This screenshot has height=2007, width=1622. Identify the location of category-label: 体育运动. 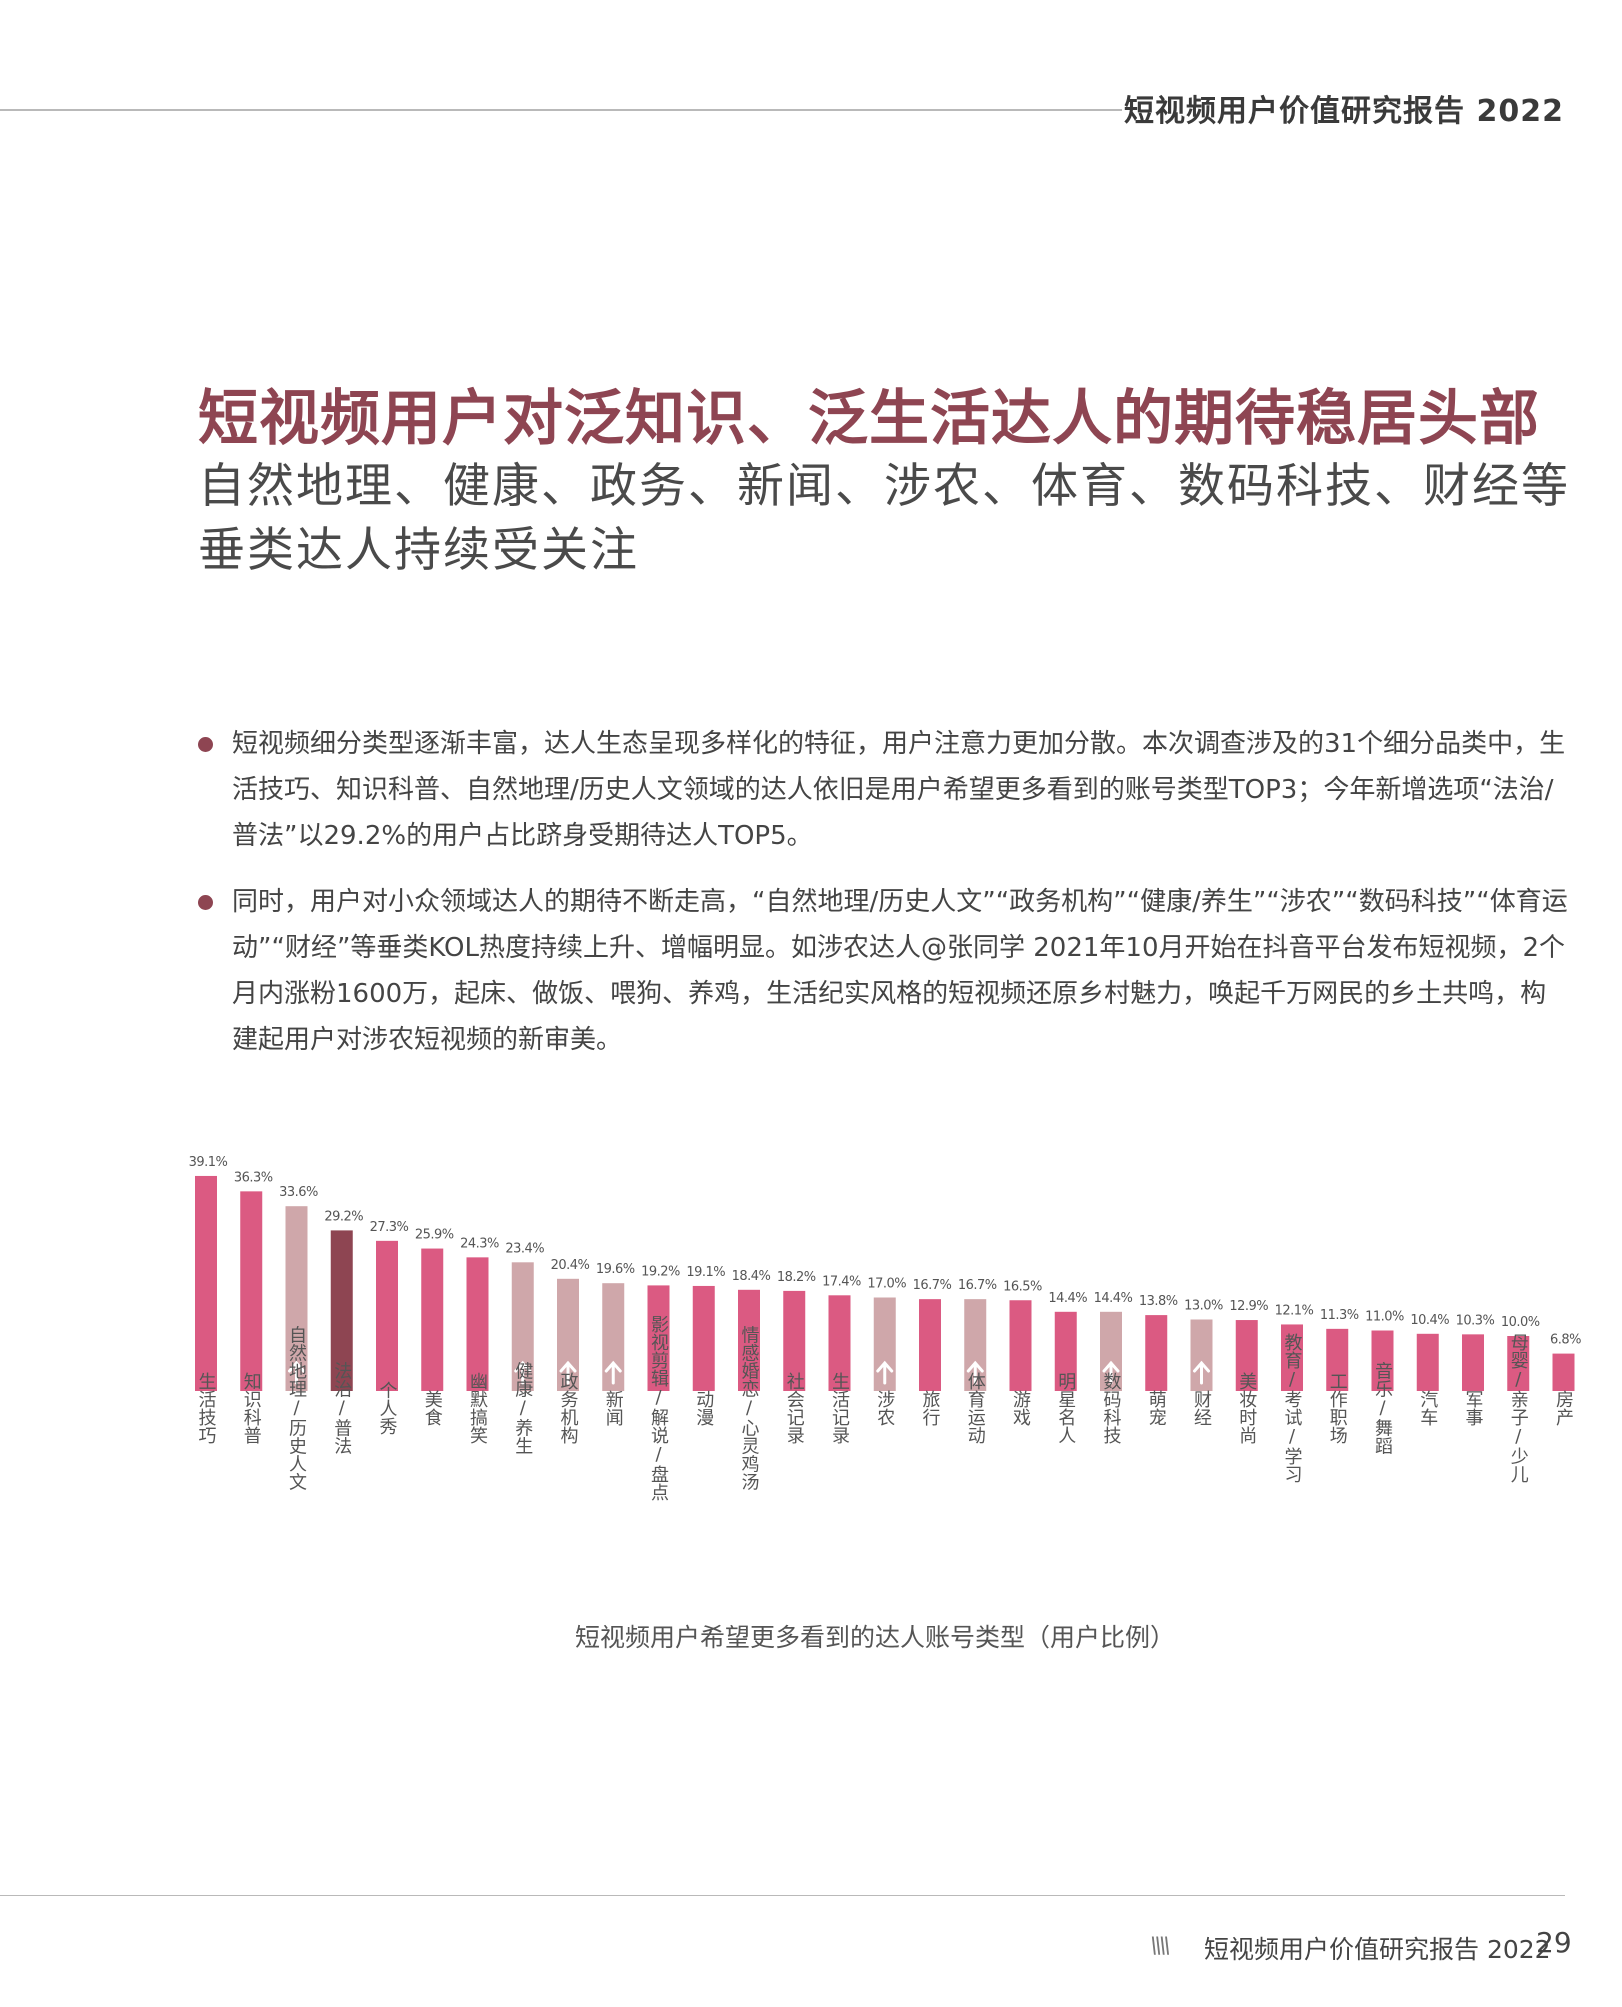
(975, 1408).